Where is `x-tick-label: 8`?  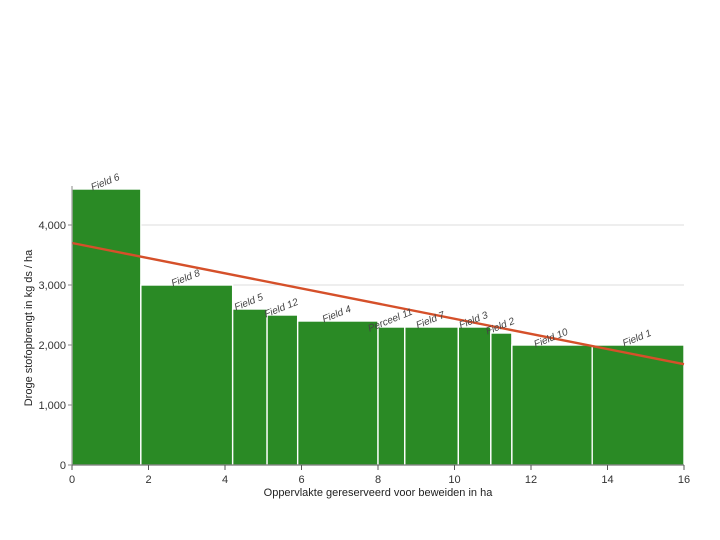 x-tick-label: 8 is located at coordinates (378, 480).